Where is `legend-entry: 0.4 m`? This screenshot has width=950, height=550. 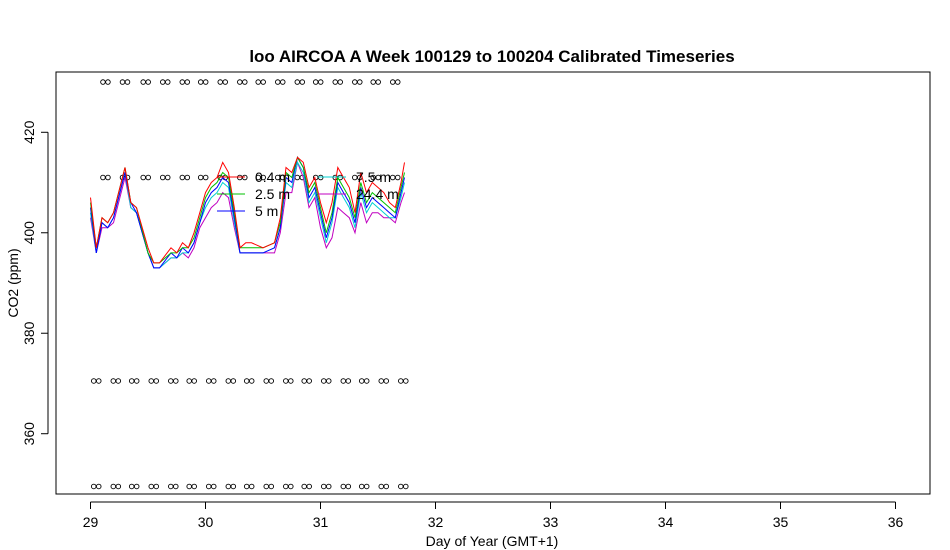
legend-entry: 0.4 m is located at coordinates (272, 177).